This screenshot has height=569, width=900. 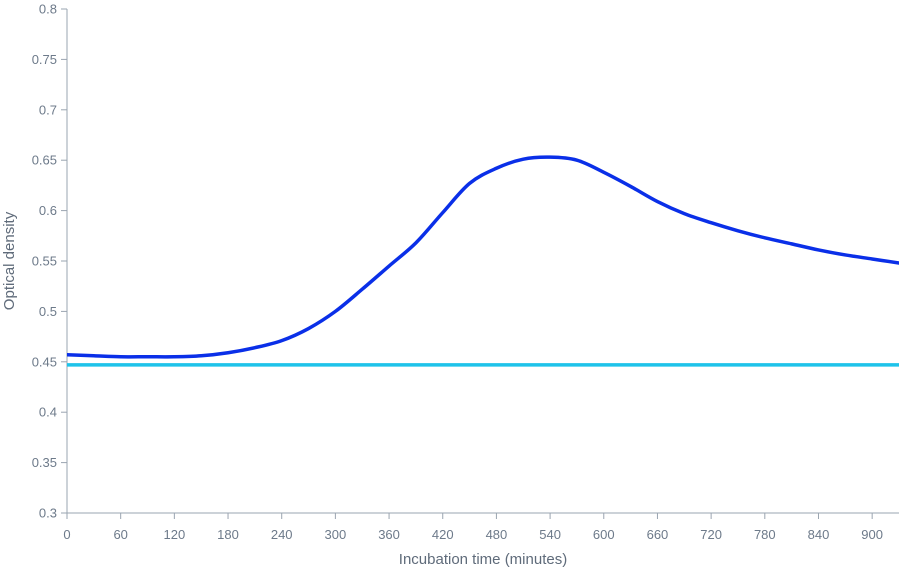 What do you see at coordinates (48, 109) in the screenshot?
I see `y-tick-label: 0.7` at bounding box center [48, 109].